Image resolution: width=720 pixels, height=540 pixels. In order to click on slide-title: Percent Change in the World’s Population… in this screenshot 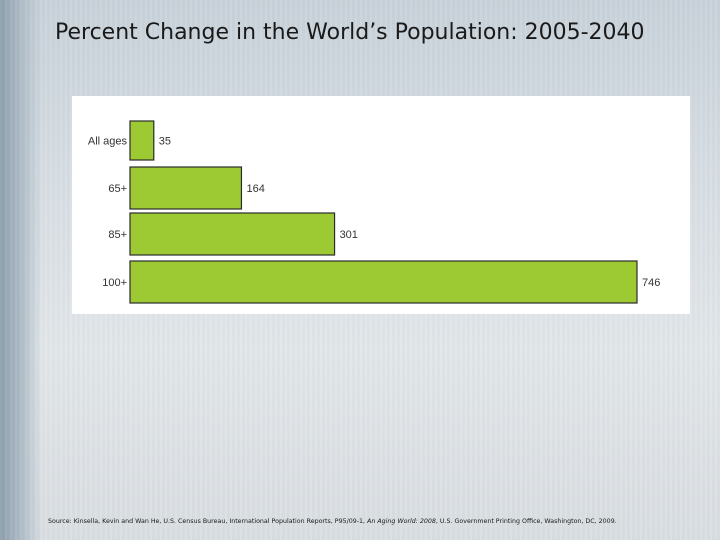, I will do `click(350, 32)`.